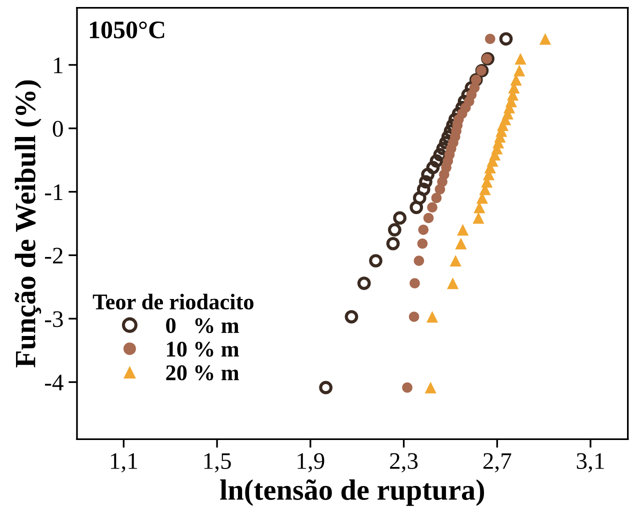 The width and height of the screenshot is (631, 521). Describe the element at coordinates (127, 29) in the screenshot. I see `annotation: 1050°C` at that location.